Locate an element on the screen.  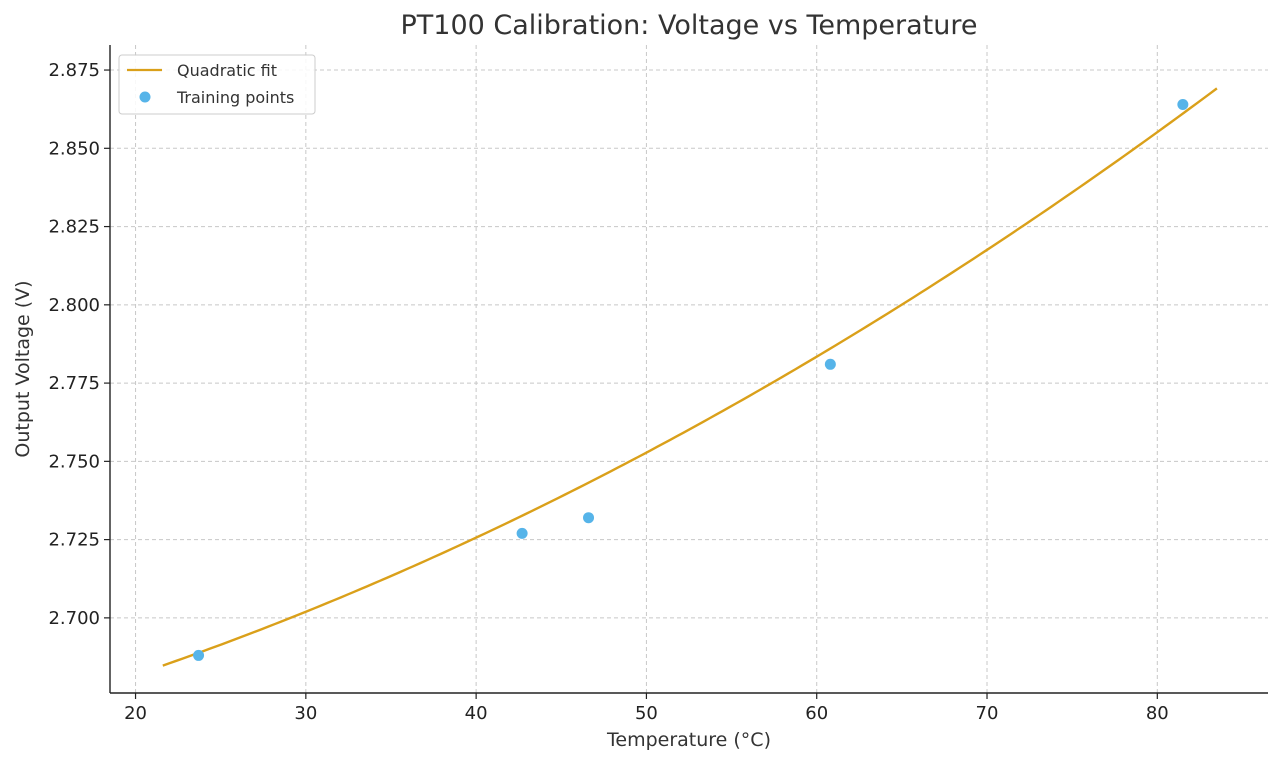
y-axis-label: Output Voltage (V) is located at coordinates (23, 368).